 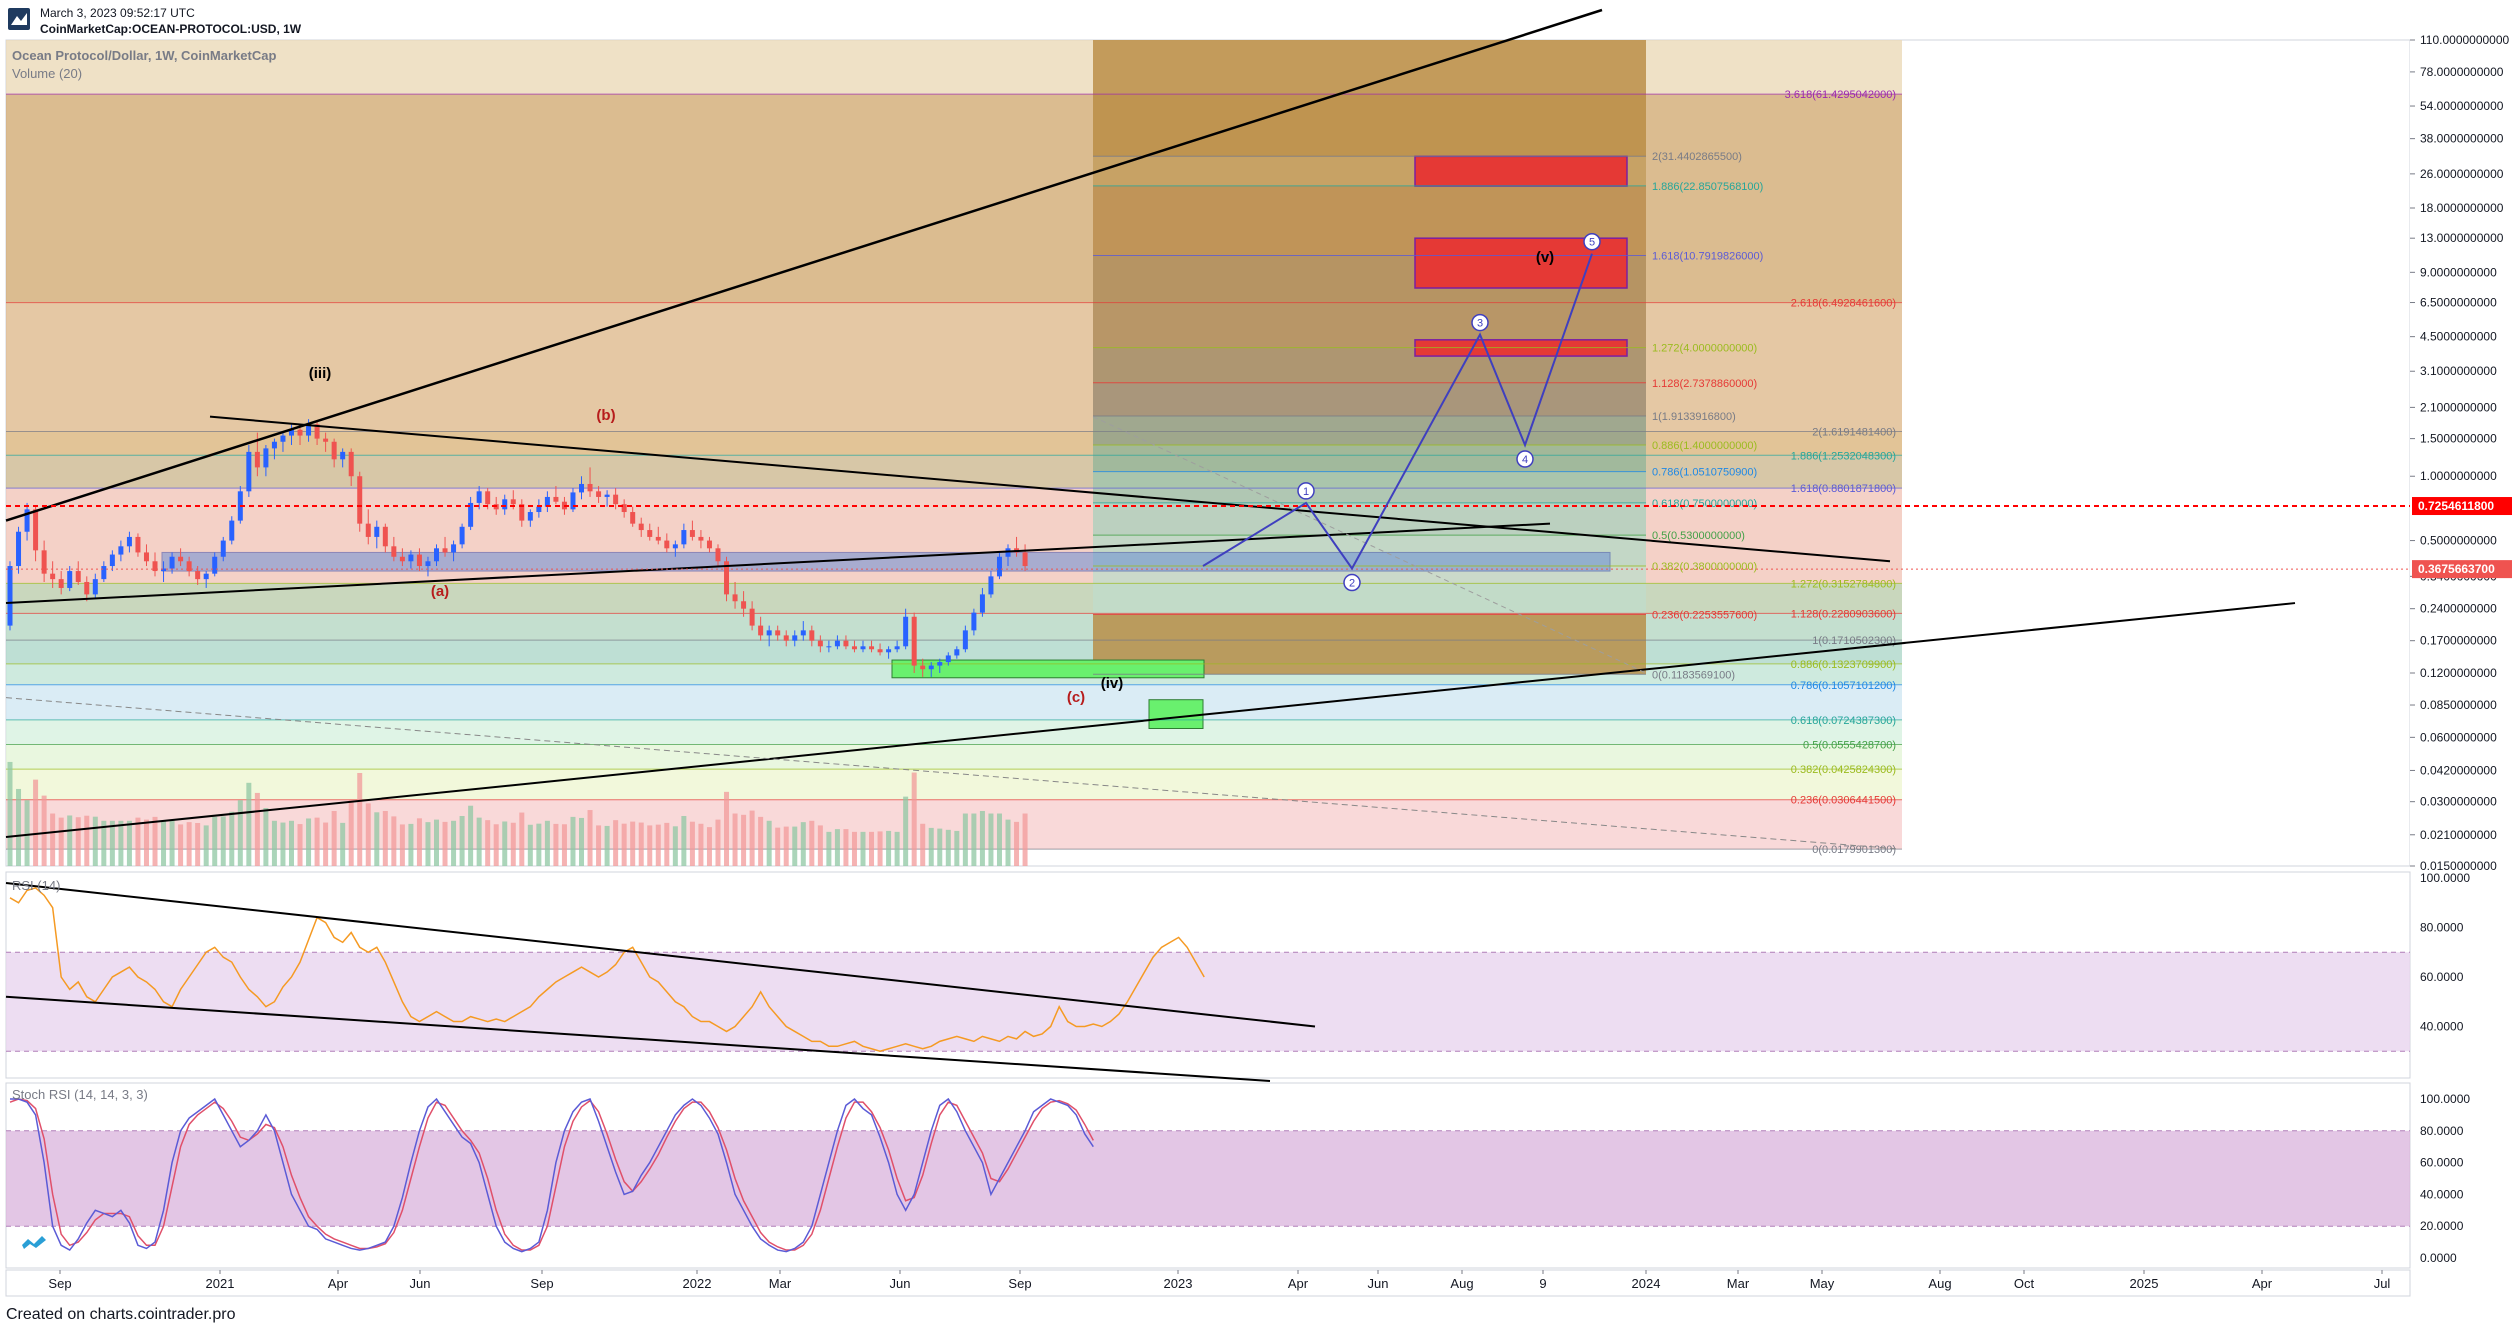 What do you see at coordinates (1704, 567) in the screenshot?
I see `fib-mid-label: 0.382(0.3800000000)` at bounding box center [1704, 567].